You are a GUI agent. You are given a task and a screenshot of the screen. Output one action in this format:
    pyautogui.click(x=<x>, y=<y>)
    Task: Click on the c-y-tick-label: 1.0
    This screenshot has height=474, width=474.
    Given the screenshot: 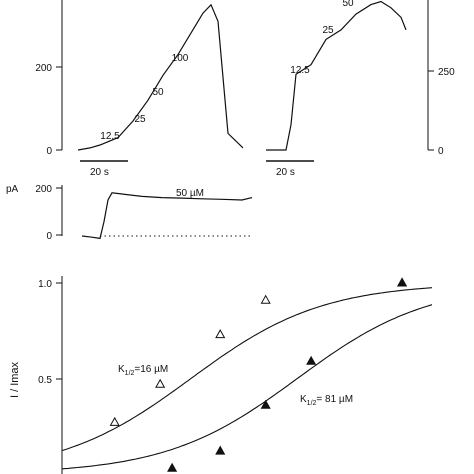 What is the action you would take?
    pyautogui.click(x=45, y=284)
    